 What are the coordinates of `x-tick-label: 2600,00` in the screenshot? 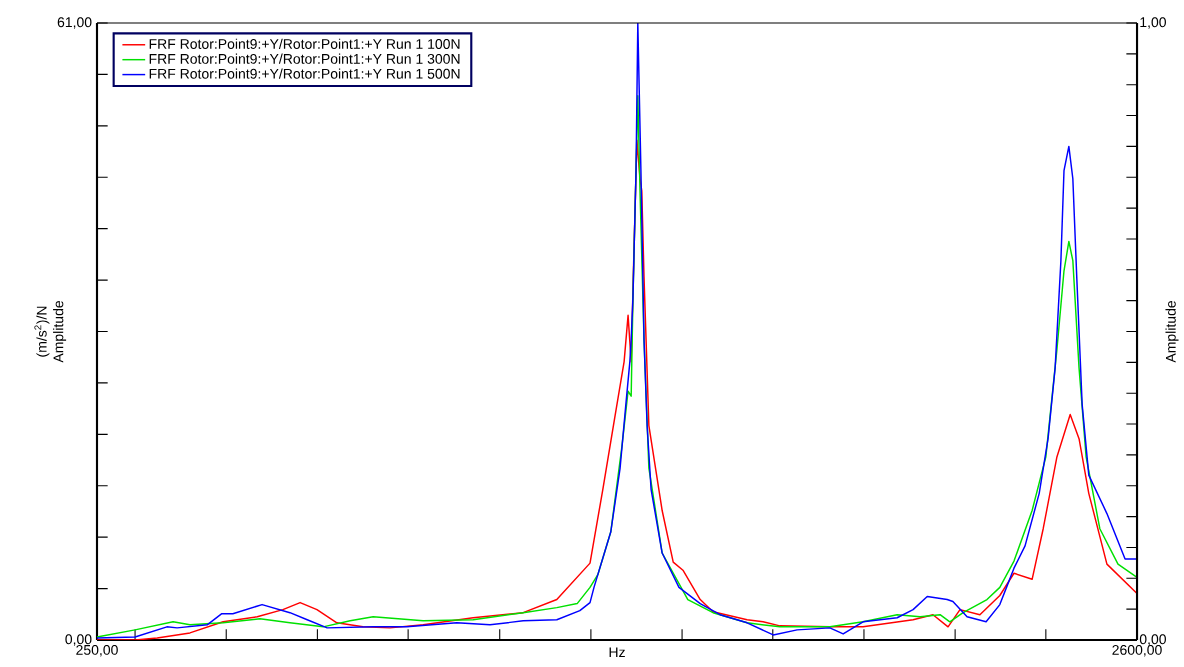 It's located at (1137, 650).